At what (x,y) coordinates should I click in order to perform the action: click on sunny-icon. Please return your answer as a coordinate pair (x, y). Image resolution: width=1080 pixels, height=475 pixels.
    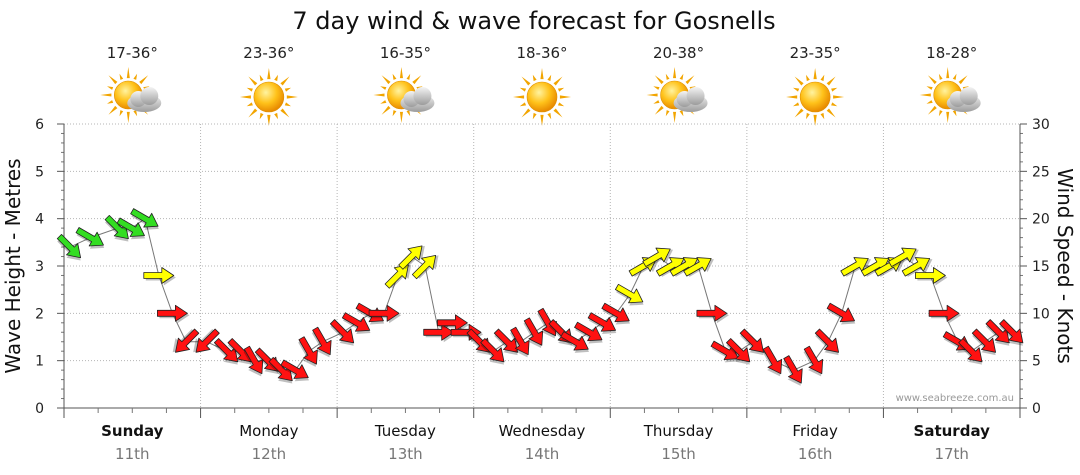
    Looking at the image, I should click on (268, 97).